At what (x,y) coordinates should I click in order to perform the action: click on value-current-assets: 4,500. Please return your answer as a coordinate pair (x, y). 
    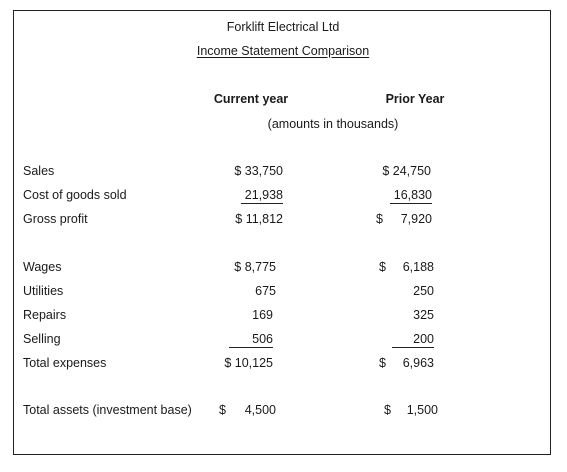
    Looking at the image, I should click on (260, 410).